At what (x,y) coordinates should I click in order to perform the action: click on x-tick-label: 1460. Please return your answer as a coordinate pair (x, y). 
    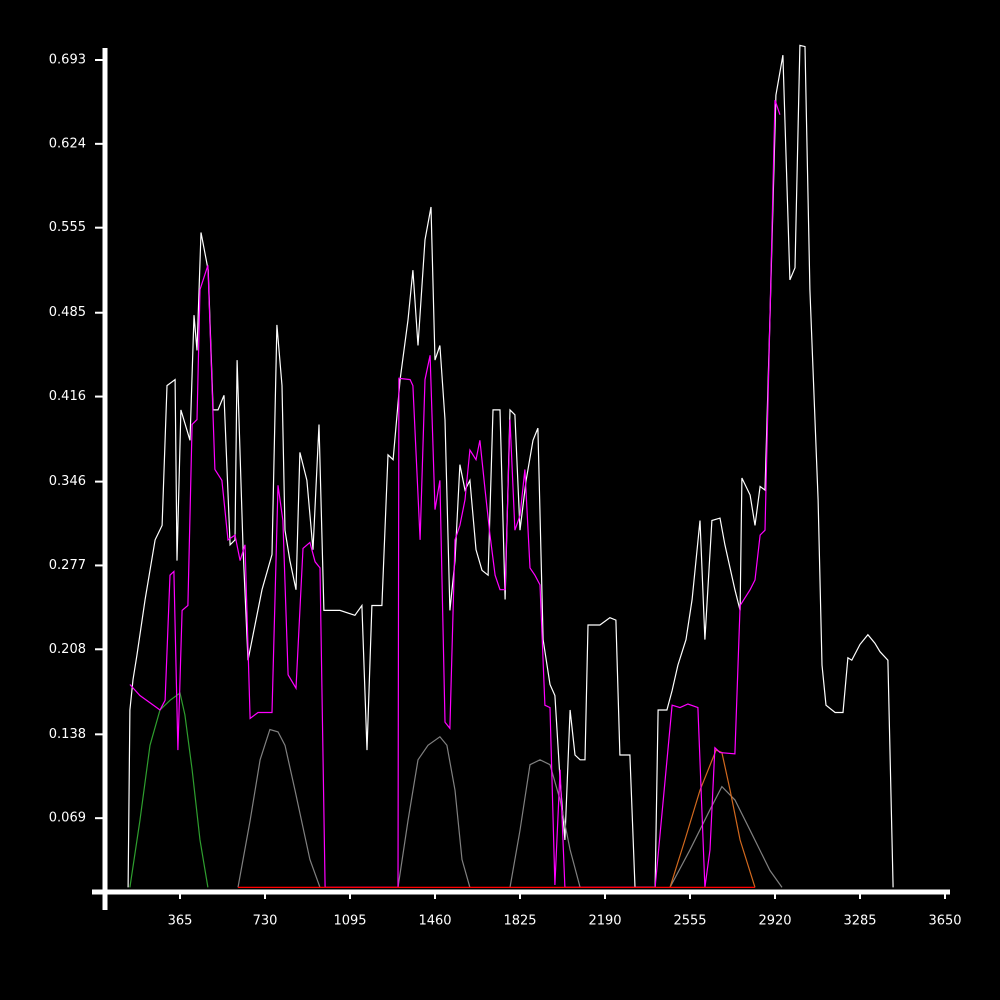
    Looking at the image, I should click on (434, 921).